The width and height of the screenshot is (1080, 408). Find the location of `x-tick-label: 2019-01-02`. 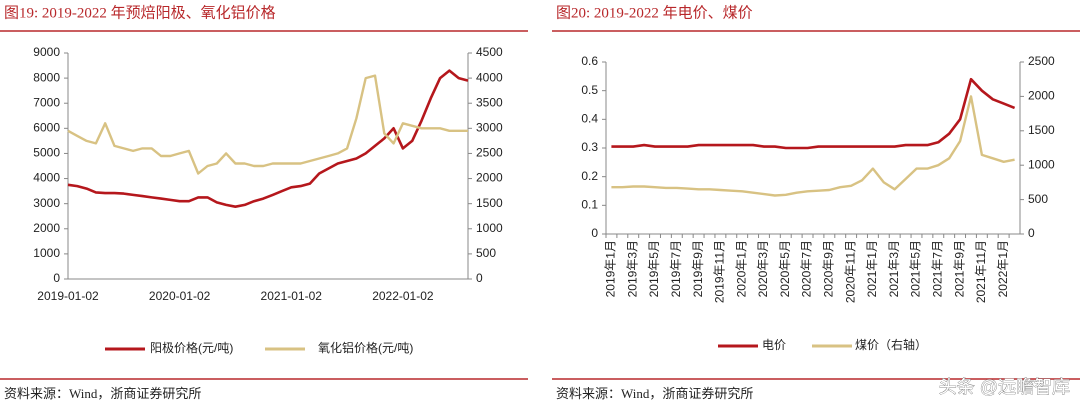

x-tick-label: 2019-01-02 is located at coordinates (68, 296).